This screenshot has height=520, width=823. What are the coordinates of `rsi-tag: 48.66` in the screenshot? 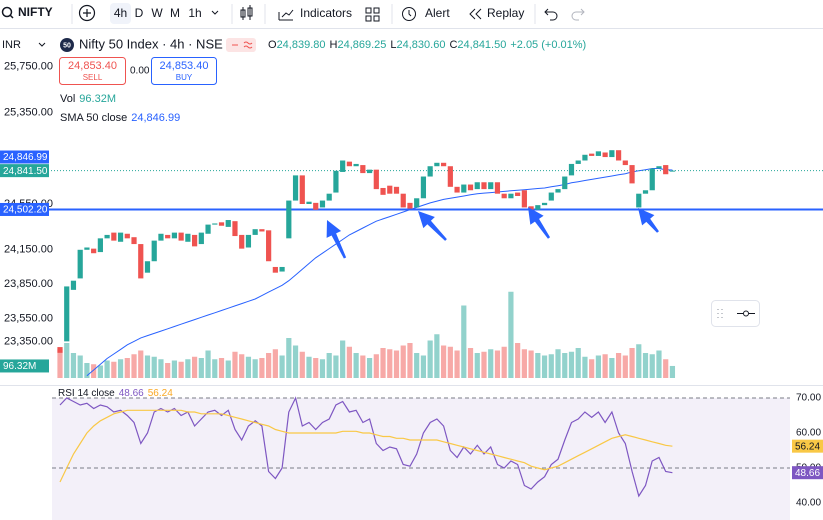 It's located at (807, 473).